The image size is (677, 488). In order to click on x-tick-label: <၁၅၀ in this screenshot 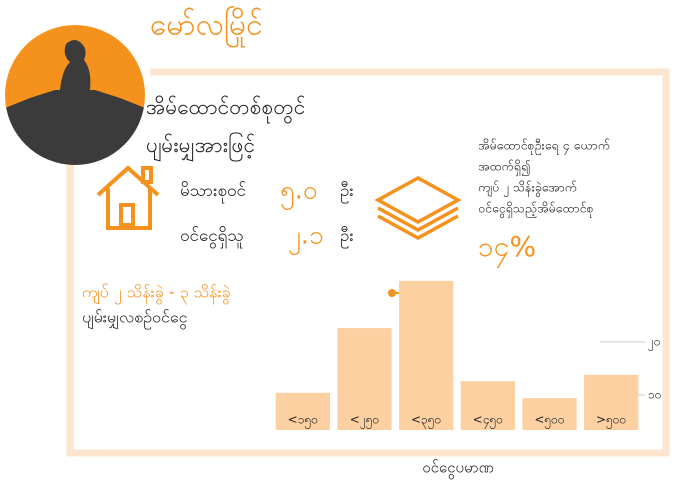, I will do `click(303, 421)`.